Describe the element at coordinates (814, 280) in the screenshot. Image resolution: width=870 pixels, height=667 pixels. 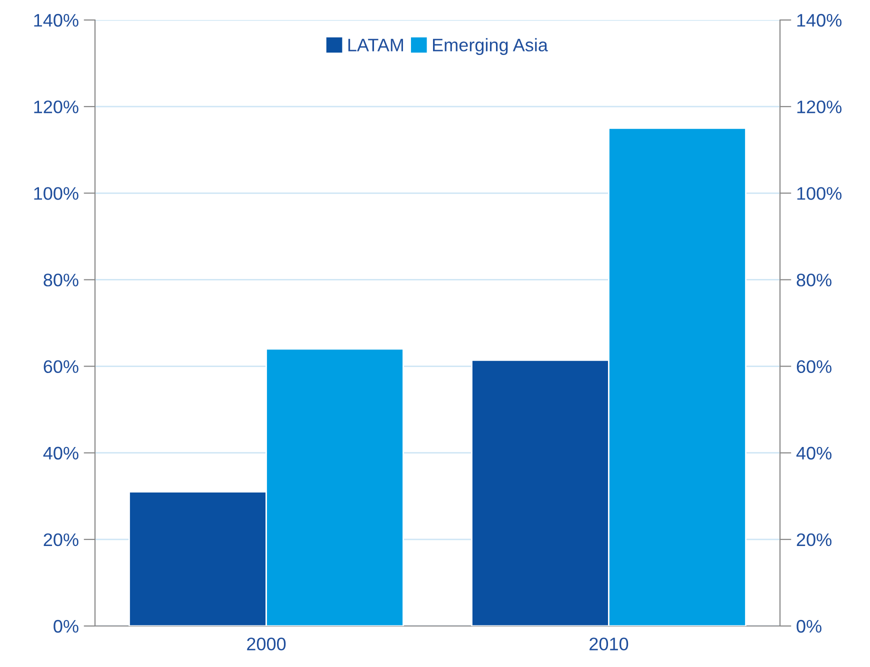
I see `y2-tick-label: 80%` at that location.